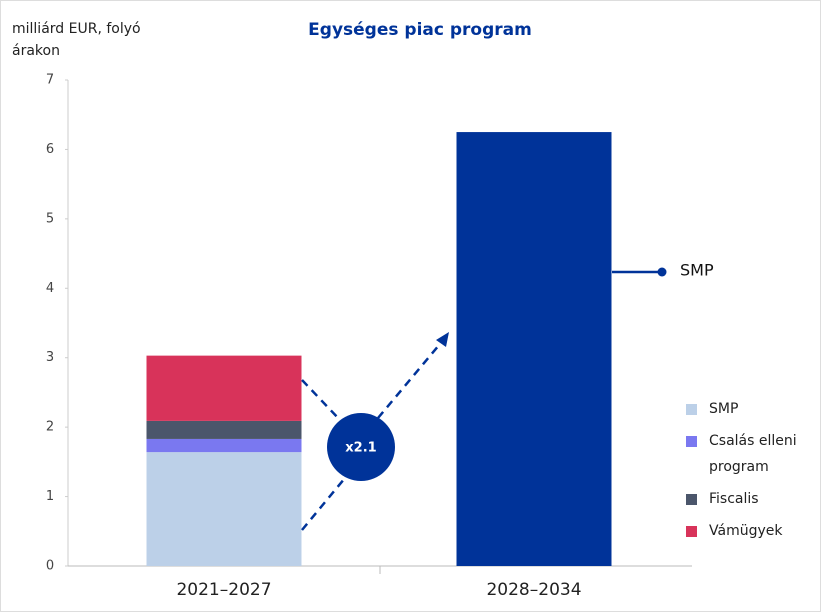 Image resolution: width=821 pixels, height=612 pixels. What do you see at coordinates (76, 40) in the screenshot?
I see `y-axis-label: milliárd EUR, folyó árakon` at bounding box center [76, 40].